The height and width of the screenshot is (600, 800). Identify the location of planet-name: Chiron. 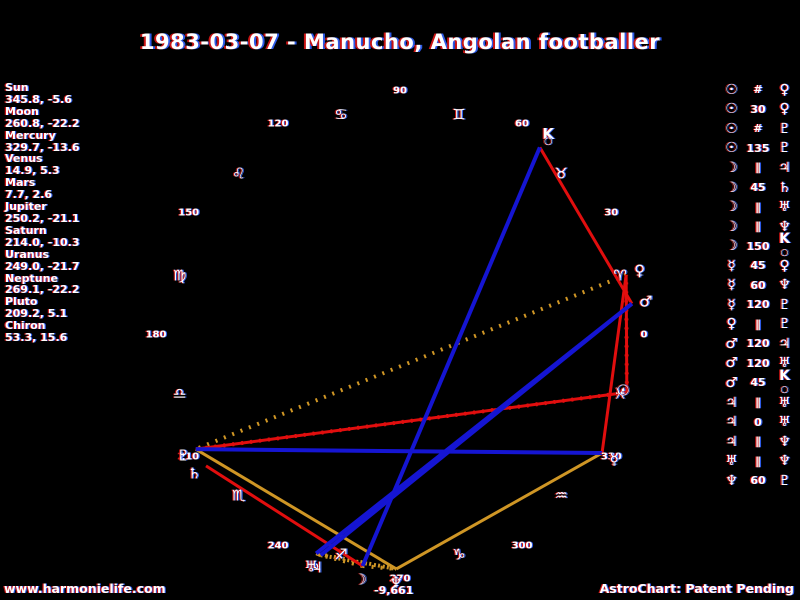
(25, 326).